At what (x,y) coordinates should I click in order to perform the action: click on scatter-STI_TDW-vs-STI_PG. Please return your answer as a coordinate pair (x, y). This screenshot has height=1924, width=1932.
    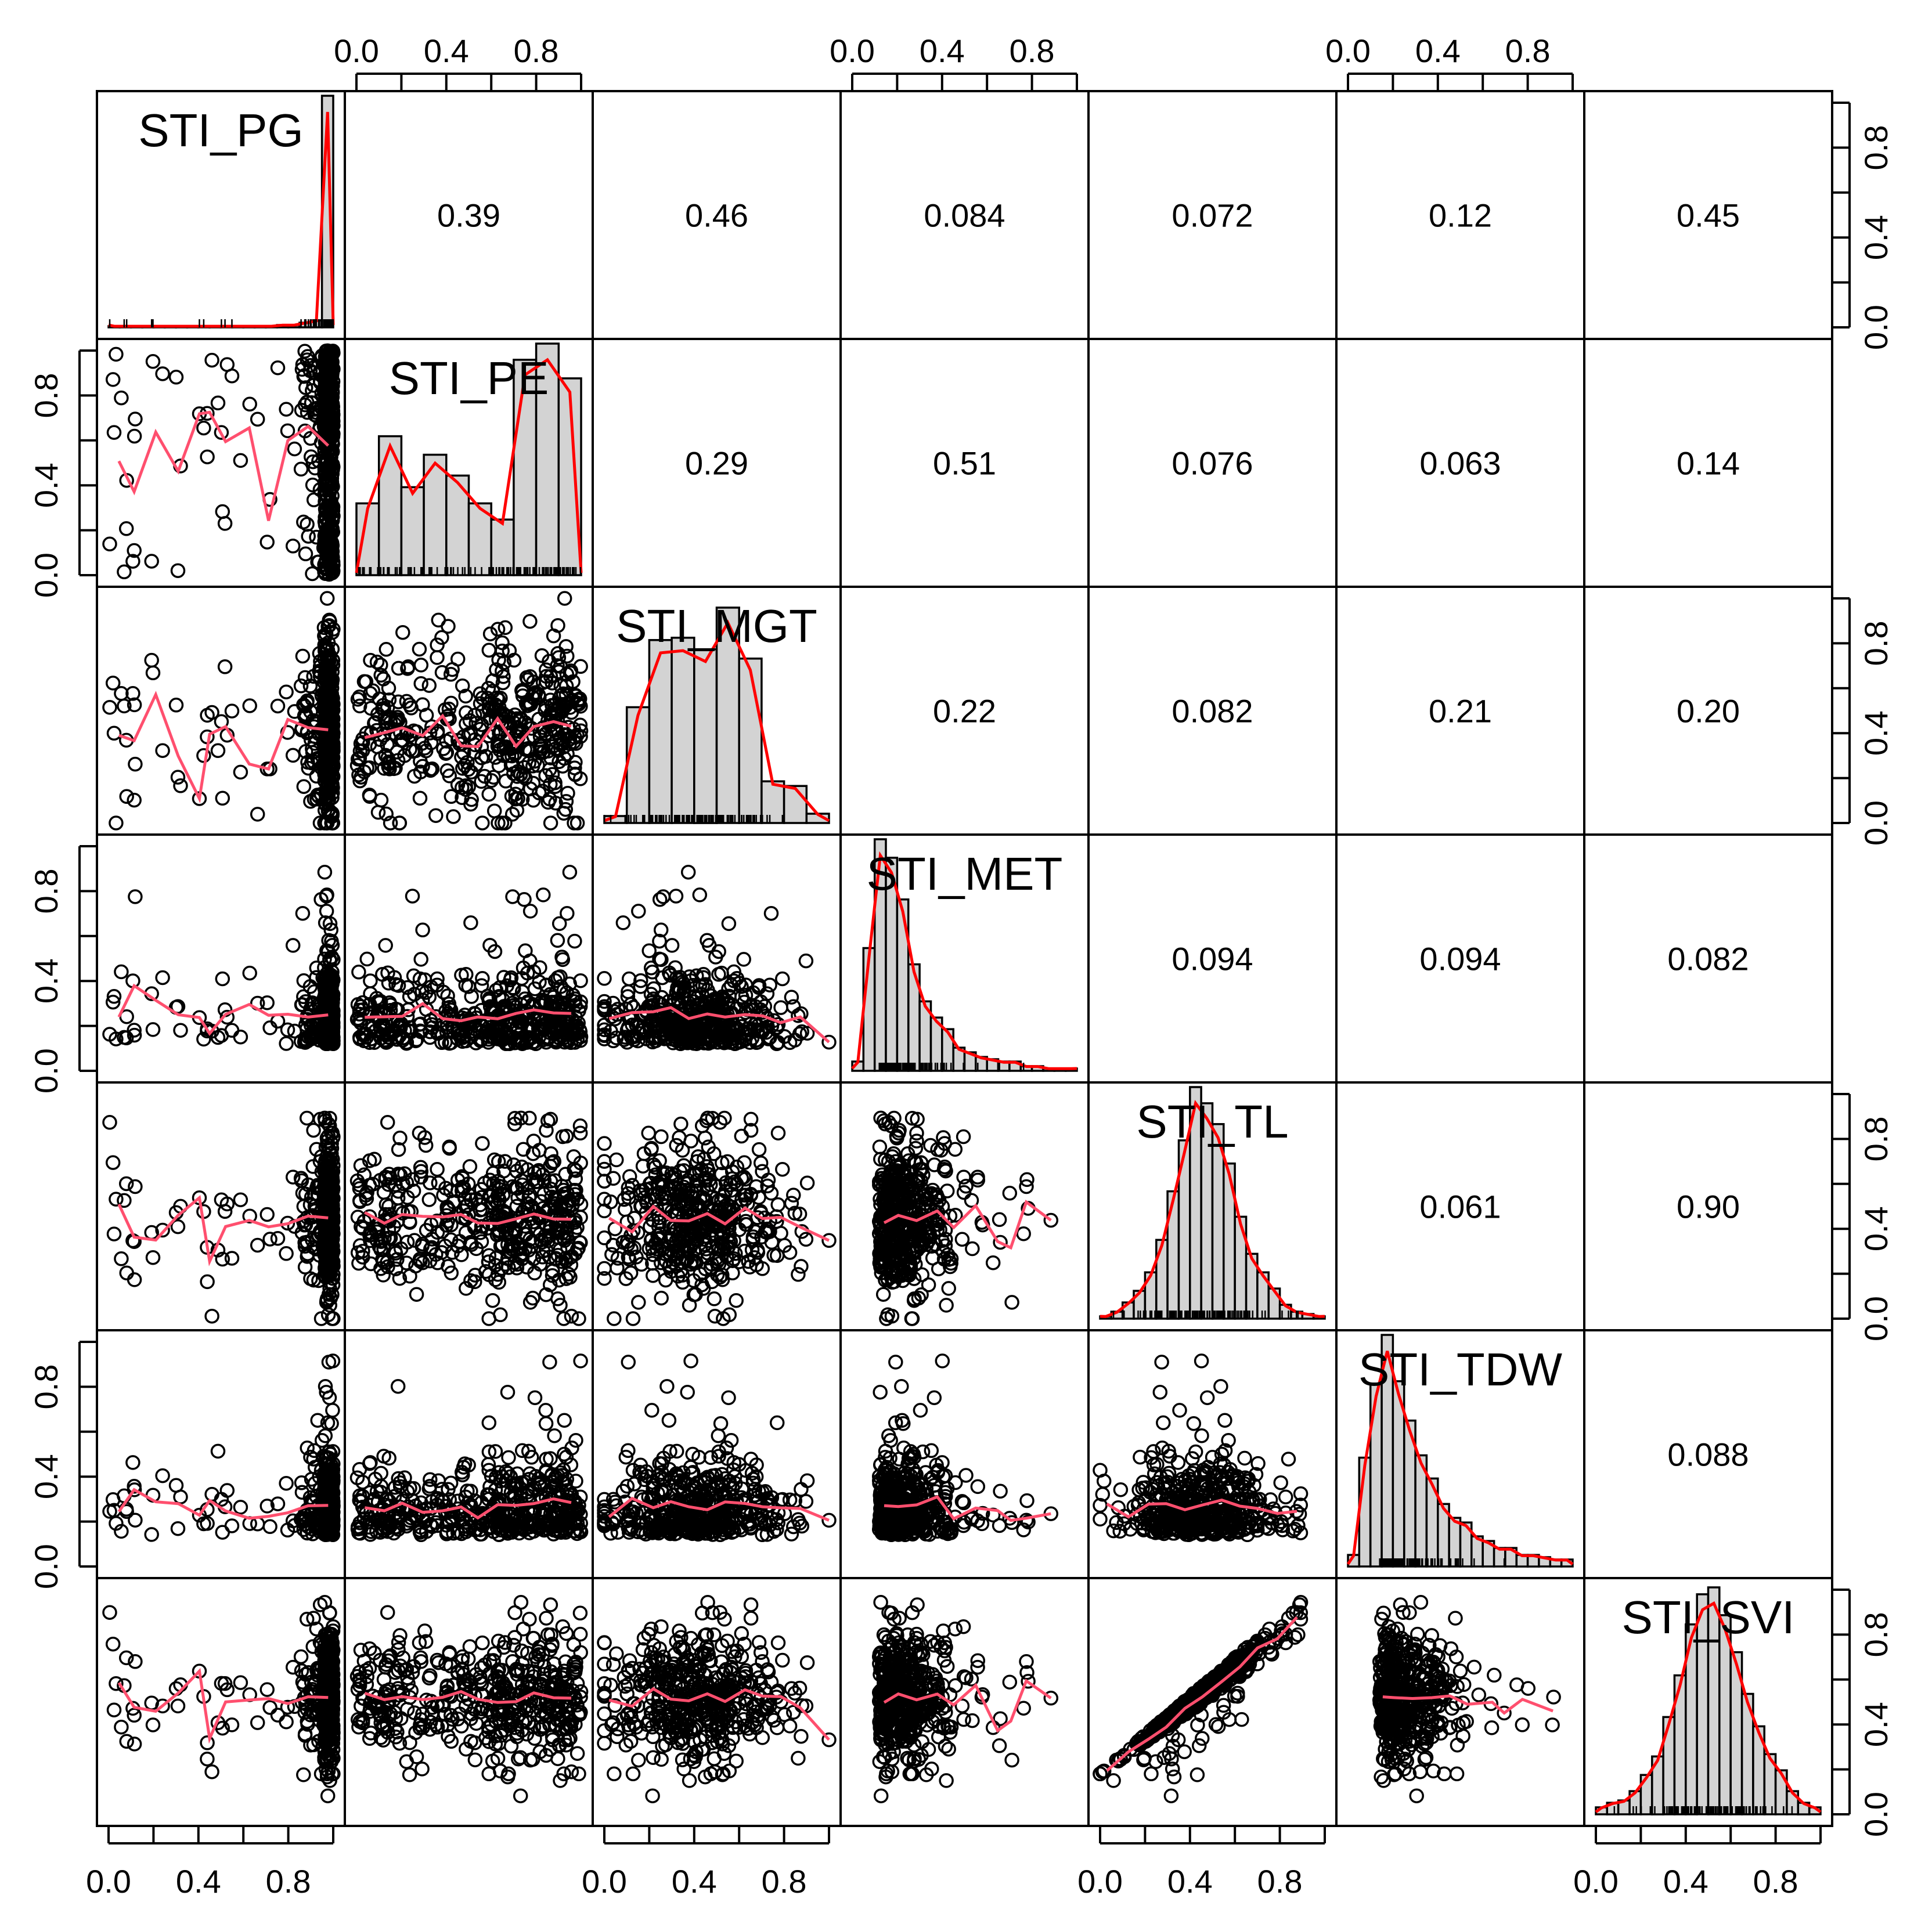
    Looking at the image, I should click on (221, 1448).